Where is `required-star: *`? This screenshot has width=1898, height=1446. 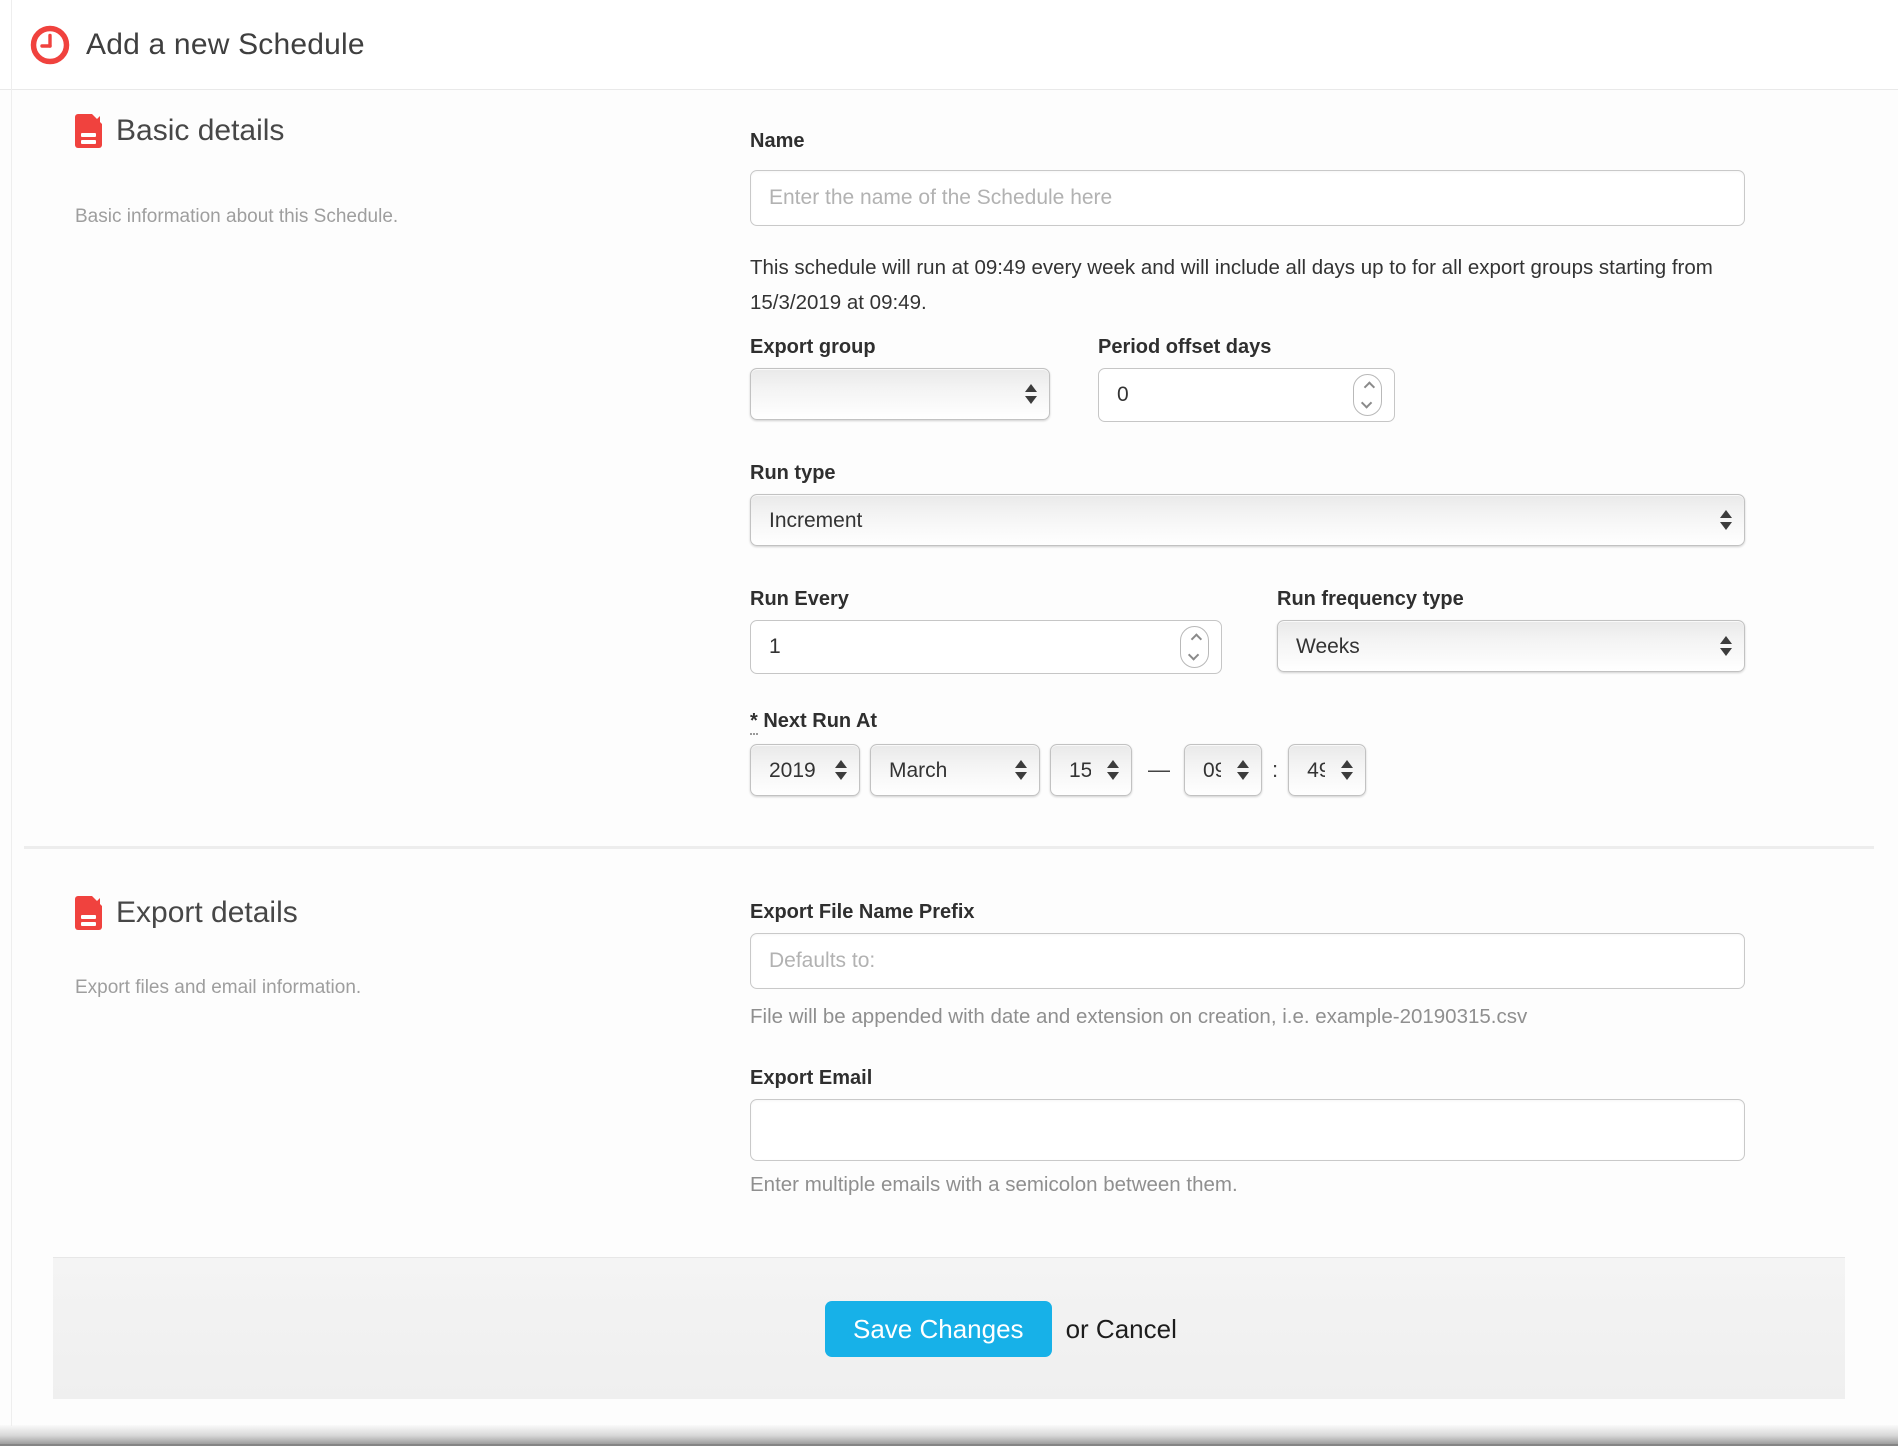
required-star: * is located at coordinates (754, 722).